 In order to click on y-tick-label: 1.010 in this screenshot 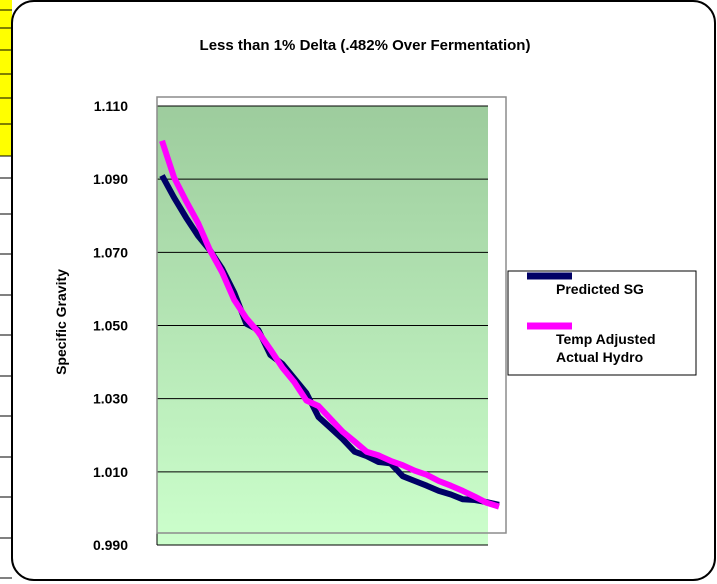, I will do `click(110, 472)`.